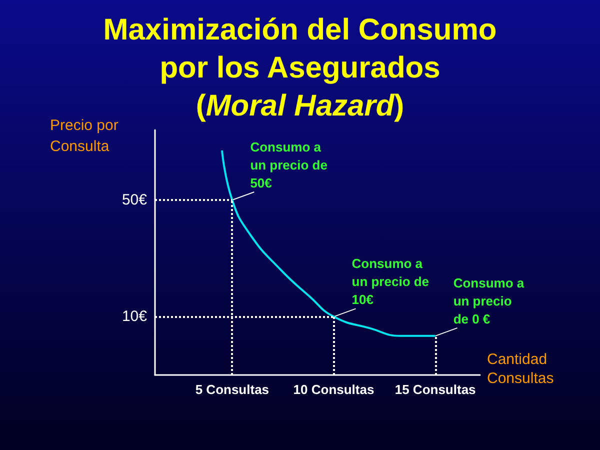 Image resolution: width=600 pixels, height=450 pixels. What do you see at coordinates (520, 369) in the screenshot?
I see `x-axis-title: Cantidad Consultas` at bounding box center [520, 369].